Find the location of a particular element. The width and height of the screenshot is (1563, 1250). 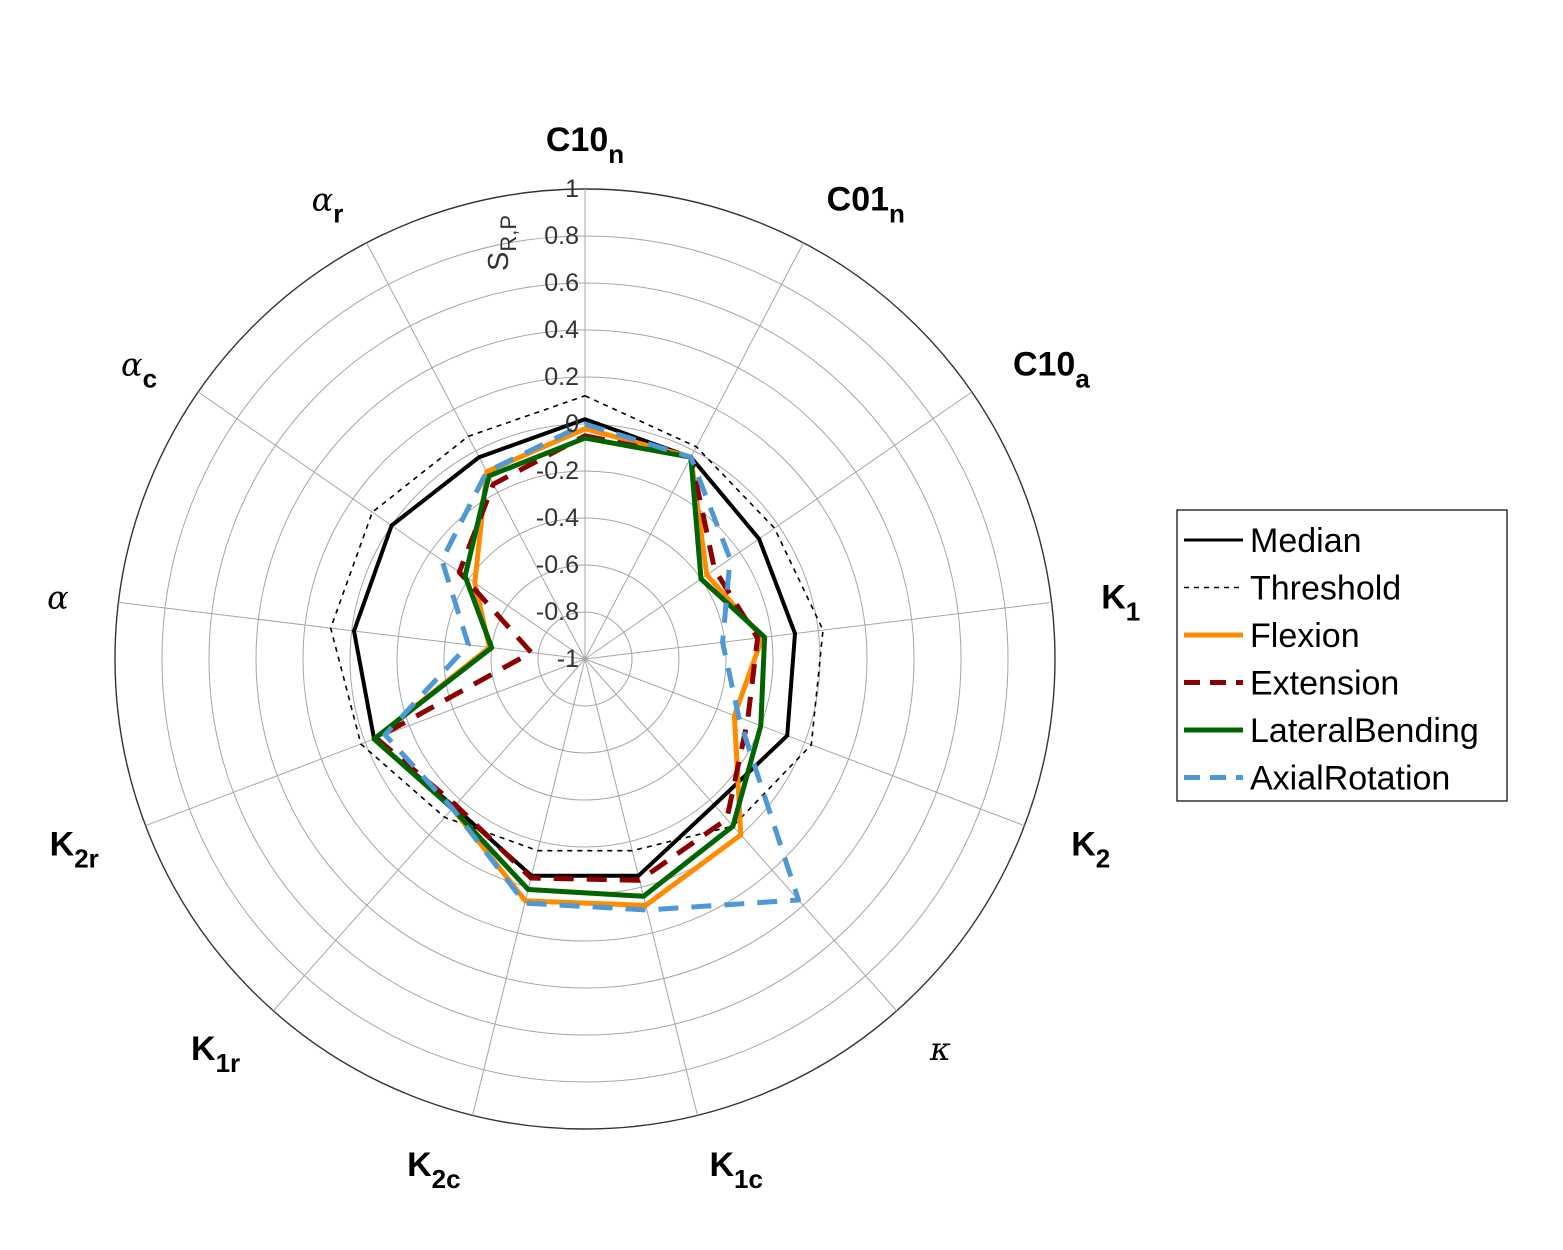

axis-label-sub: r is located at coordinates (338, 214).